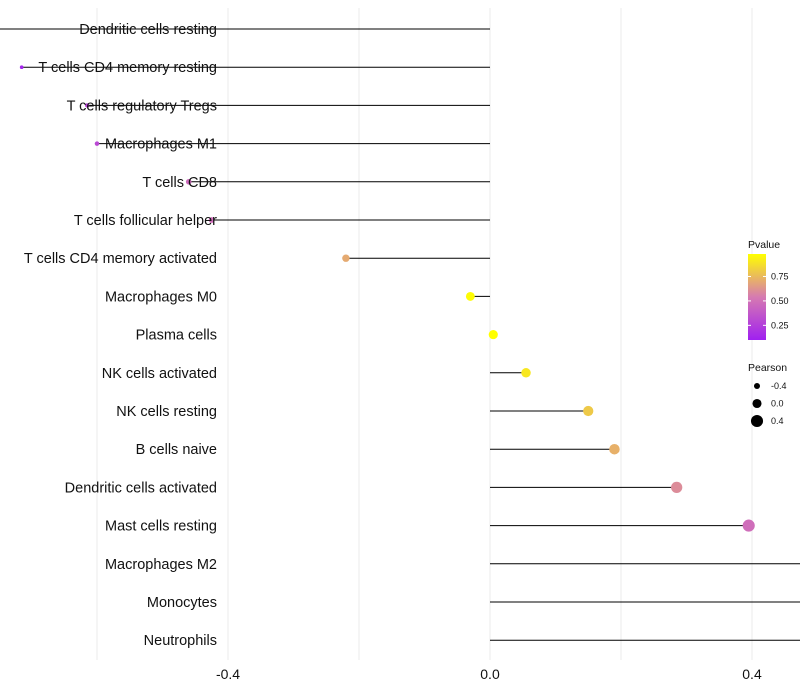 The width and height of the screenshot is (800, 700). What do you see at coordinates (148, 30) in the screenshot?
I see `y-axis-label: Dendritic cells resting` at bounding box center [148, 30].